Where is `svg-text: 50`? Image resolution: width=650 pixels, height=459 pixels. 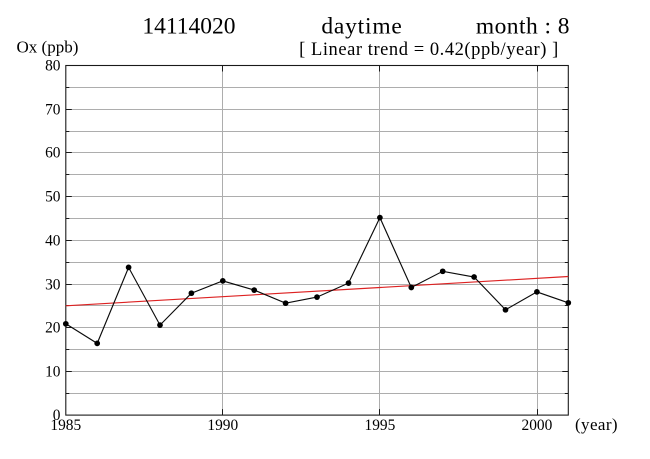
svg-text: 50 is located at coordinates (53, 196).